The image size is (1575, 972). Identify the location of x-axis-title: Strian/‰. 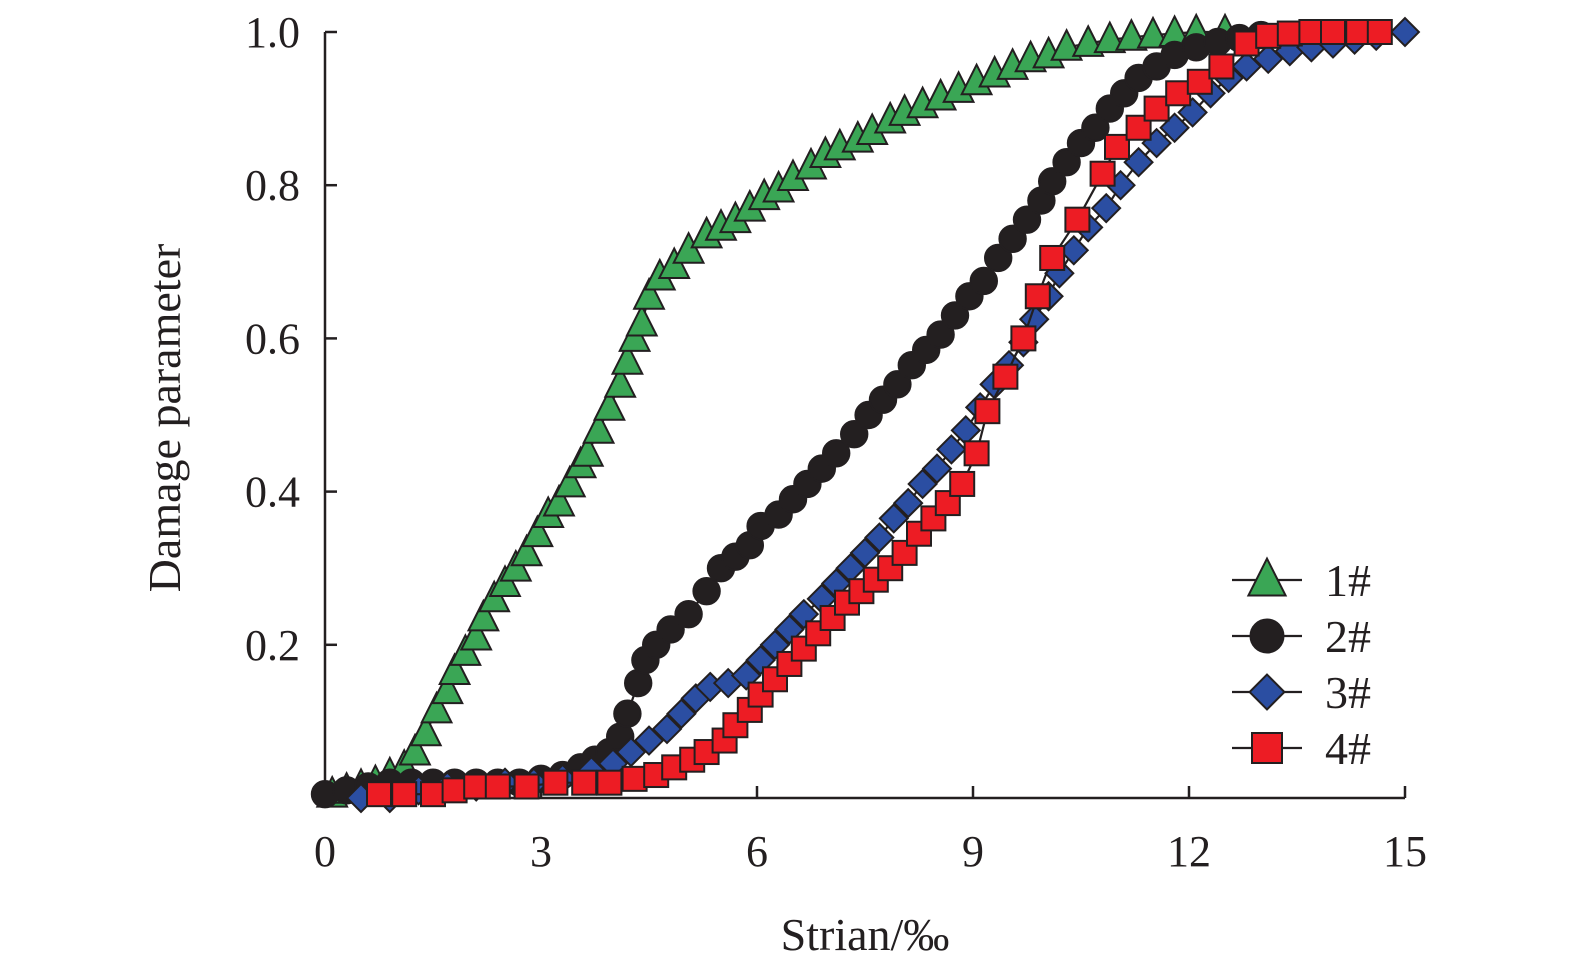
(865, 934).